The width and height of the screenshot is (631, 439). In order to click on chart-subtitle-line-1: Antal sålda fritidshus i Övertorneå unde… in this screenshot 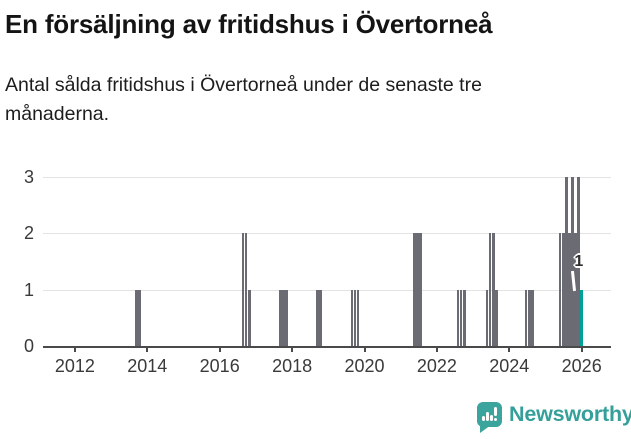, I will do `click(243, 85)`.